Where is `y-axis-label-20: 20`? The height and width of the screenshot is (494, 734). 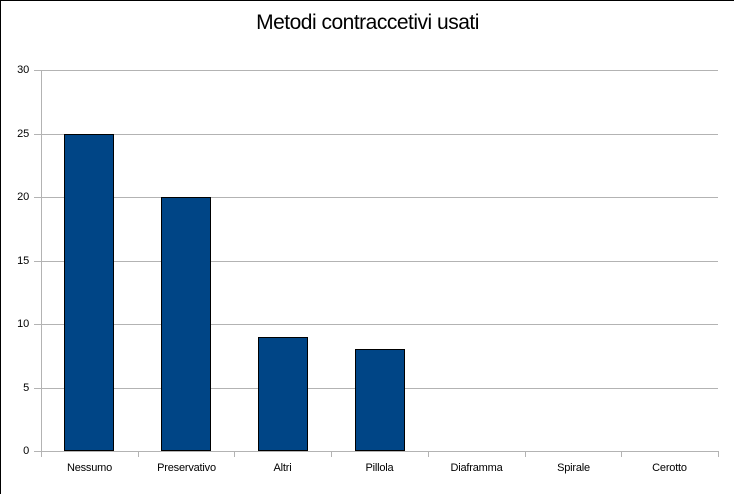
y-axis-label-20: 20 is located at coordinates (23, 197).